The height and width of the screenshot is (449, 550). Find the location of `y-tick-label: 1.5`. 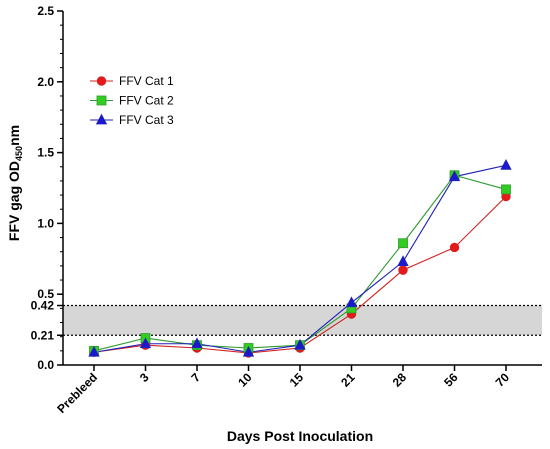

y-tick-label: 1.5 is located at coordinates (45, 153).